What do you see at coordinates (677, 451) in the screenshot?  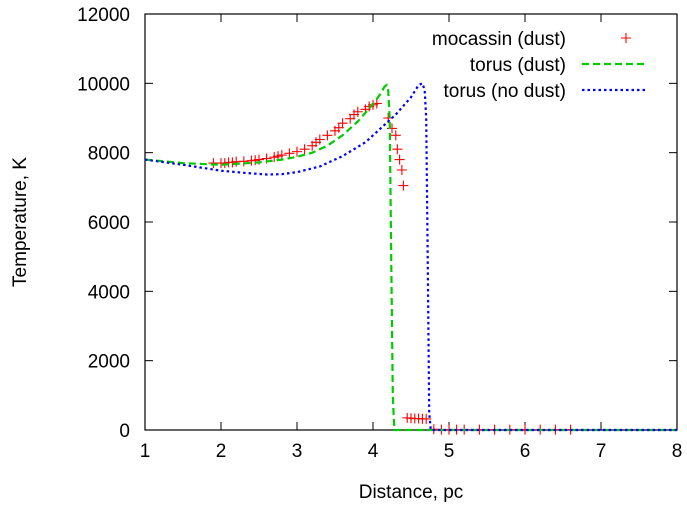 I see `x-tick-label: 8` at bounding box center [677, 451].